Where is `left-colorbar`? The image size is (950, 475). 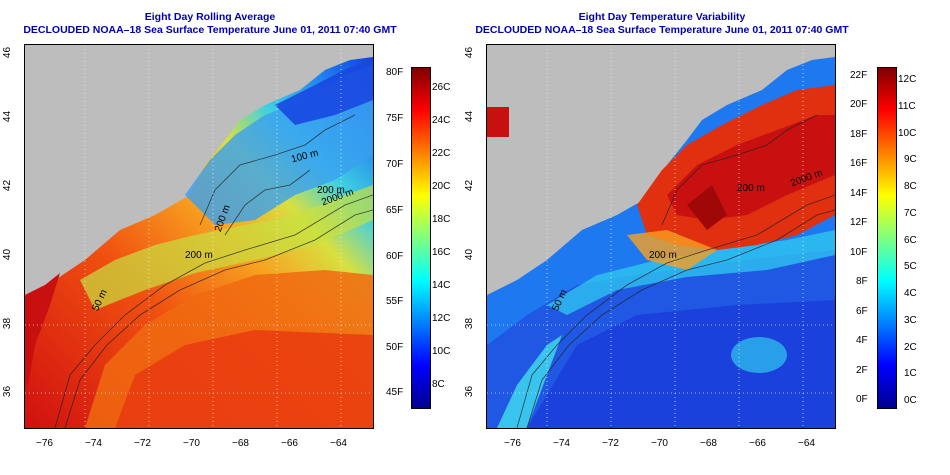 left-colorbar is located at coordinates (421, 238).